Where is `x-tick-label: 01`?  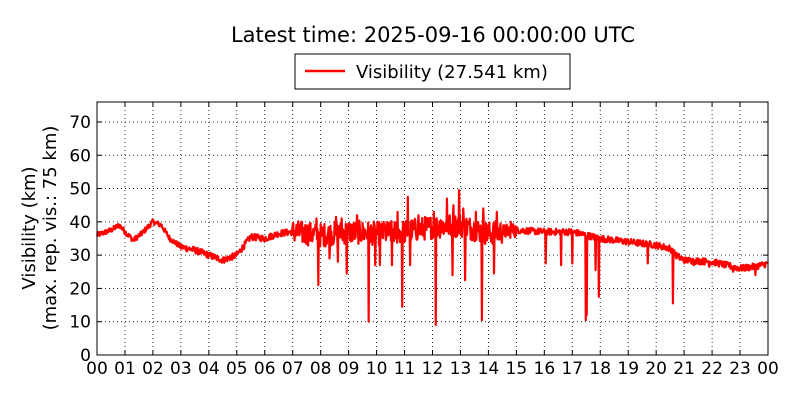 x-tick-label: 01 is located at coordinates (125, 369).